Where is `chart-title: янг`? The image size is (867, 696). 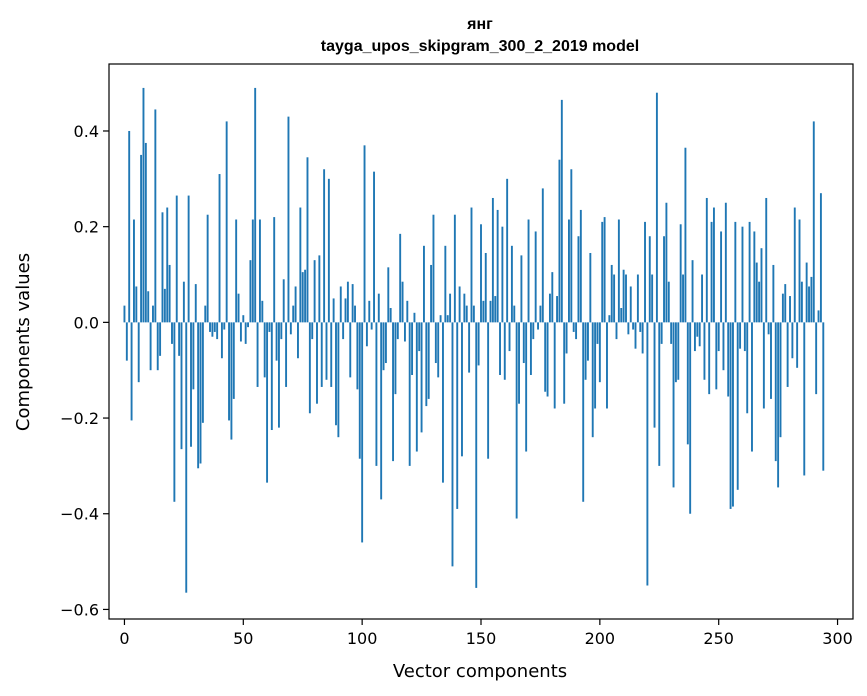
chart-title: янг is located at coordinates (479, 24).